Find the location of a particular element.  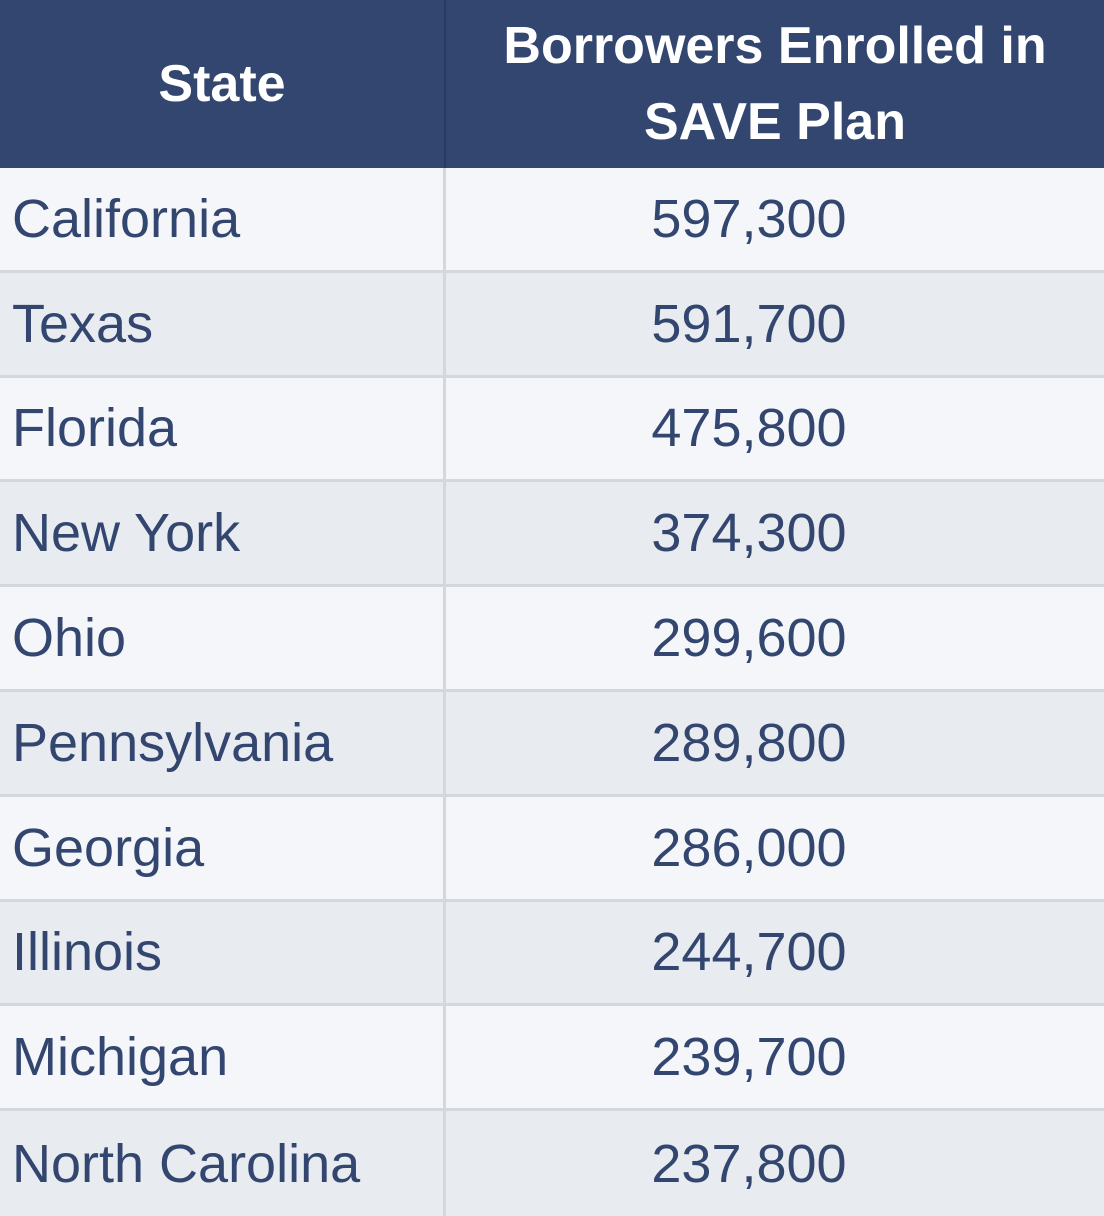

table-row: North Carolina 237,800 is located at coordinates (552, 1163).